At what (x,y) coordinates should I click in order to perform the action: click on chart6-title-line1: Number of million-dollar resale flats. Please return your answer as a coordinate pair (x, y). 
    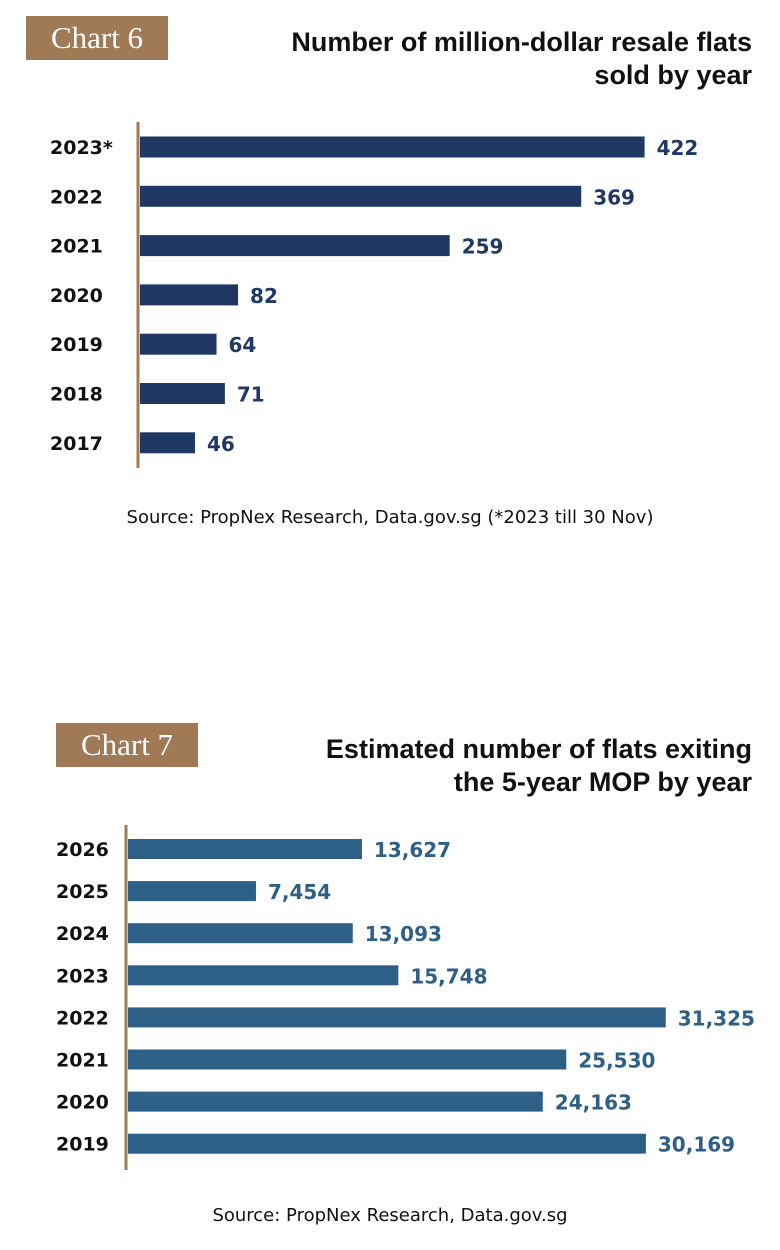
    Looking at the image, I should click on (521, 42).